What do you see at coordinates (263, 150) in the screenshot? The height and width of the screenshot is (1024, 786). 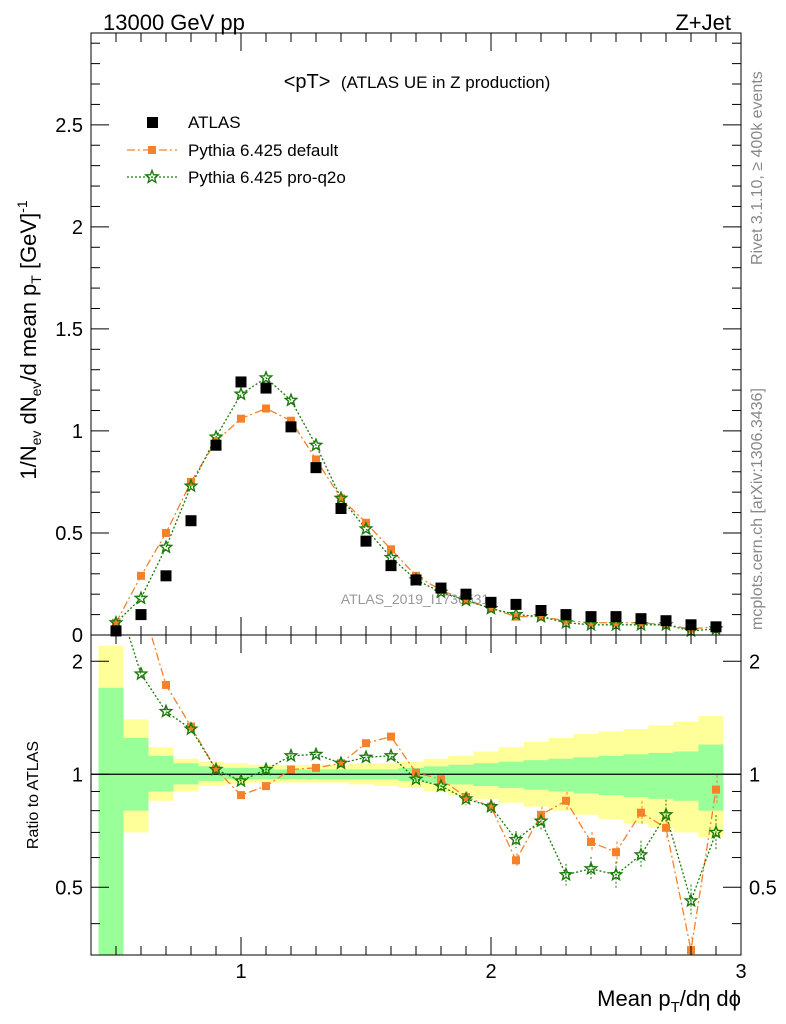 I see `legend-label-default: Pythia 6.425 default` at bounding box center [263, 150].